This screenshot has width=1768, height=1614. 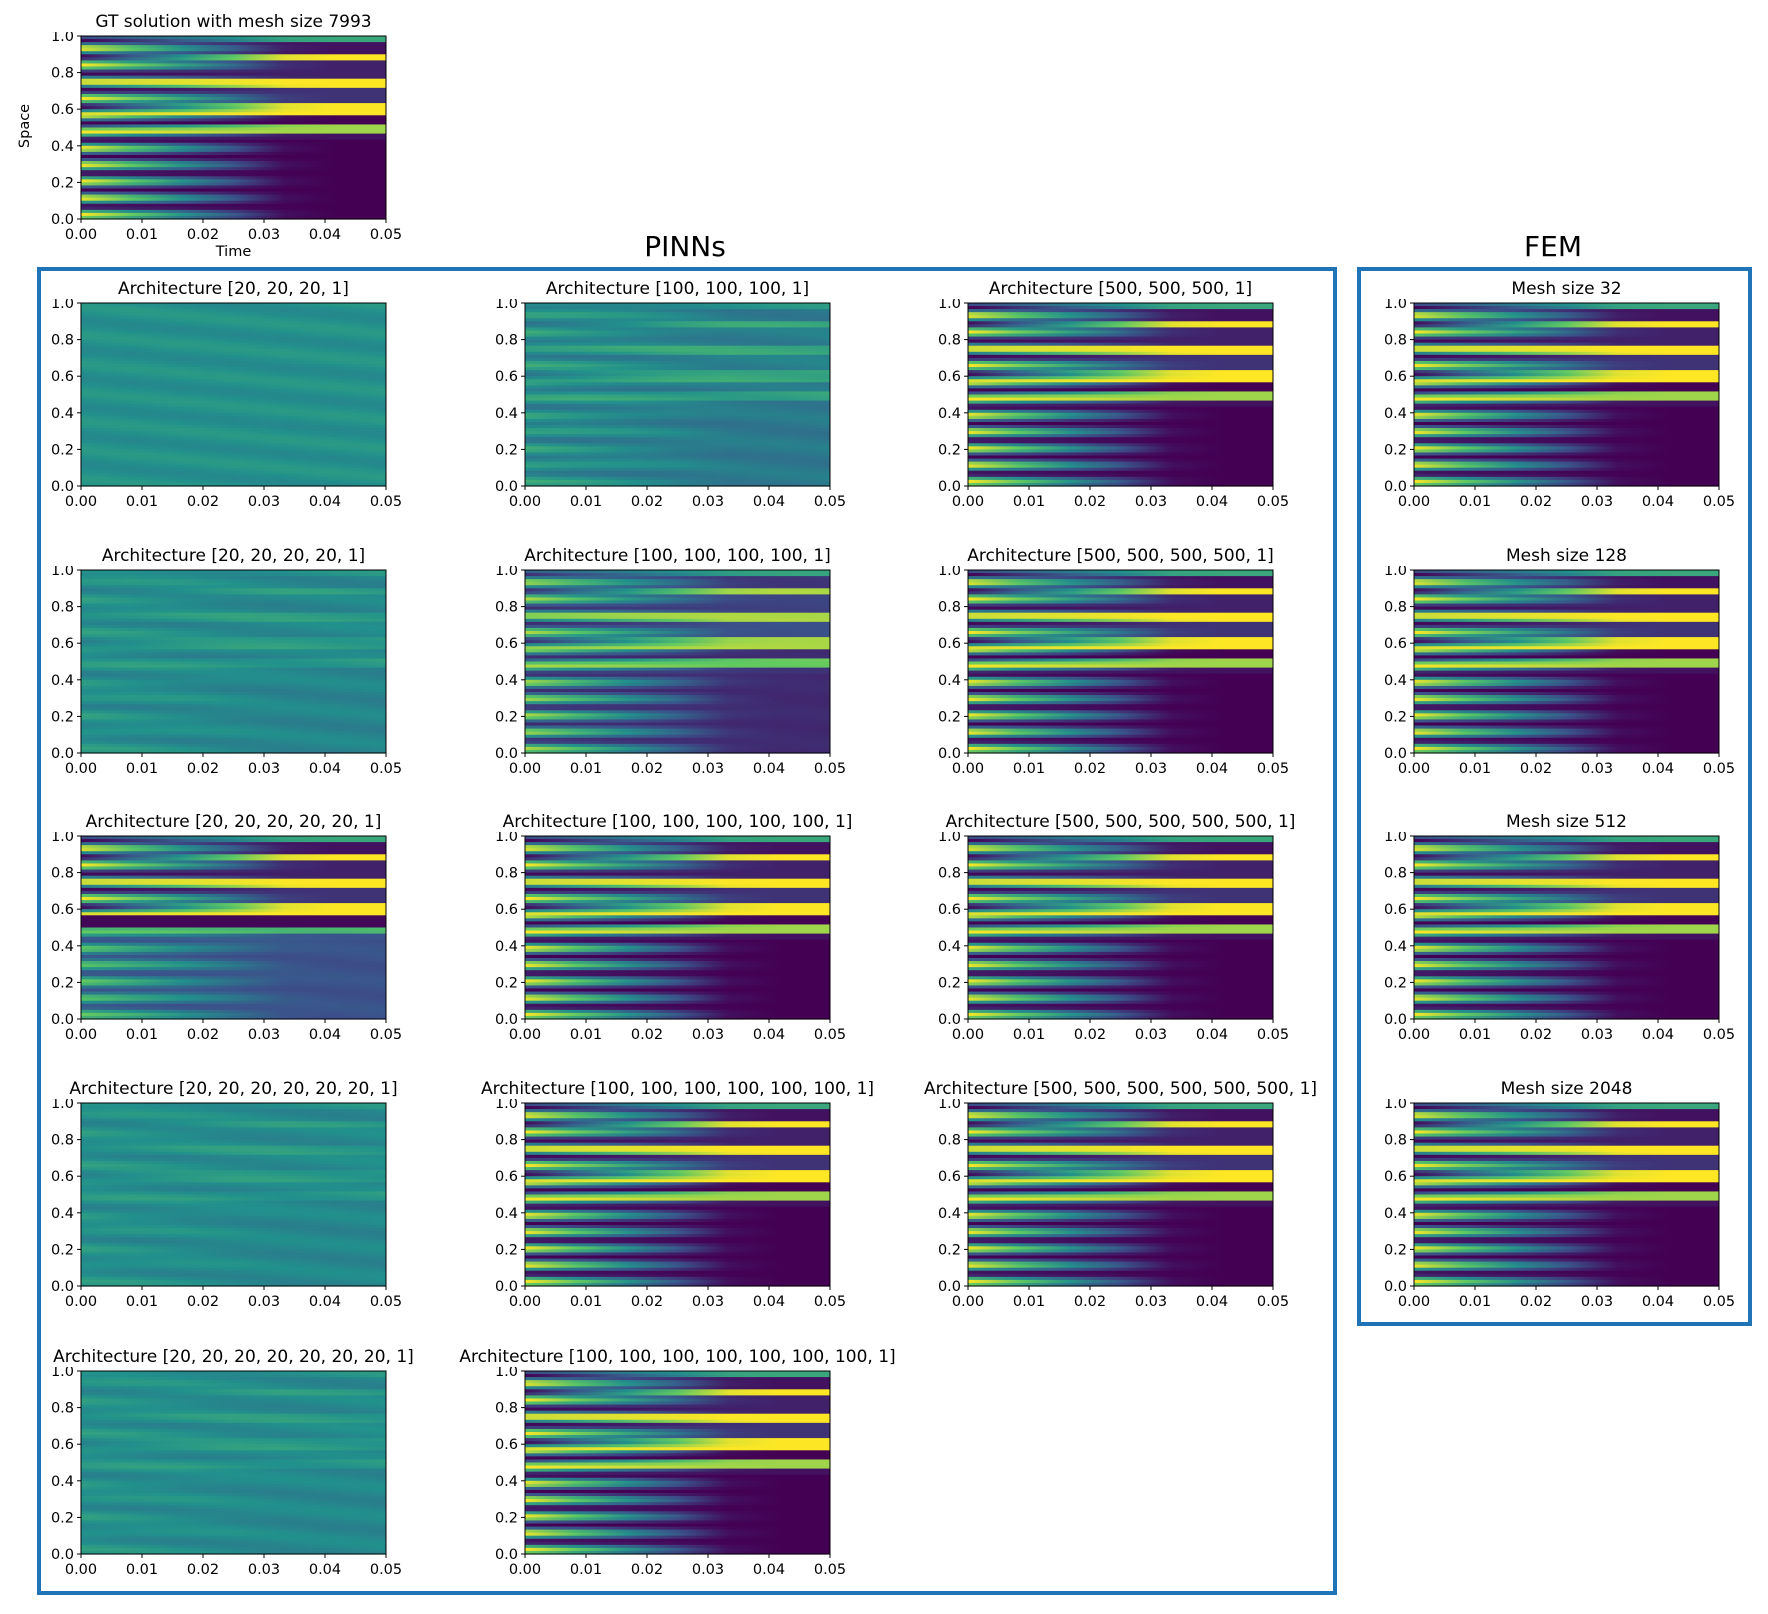 I want to click on fem-group-box, so click(x=1554, y=796).